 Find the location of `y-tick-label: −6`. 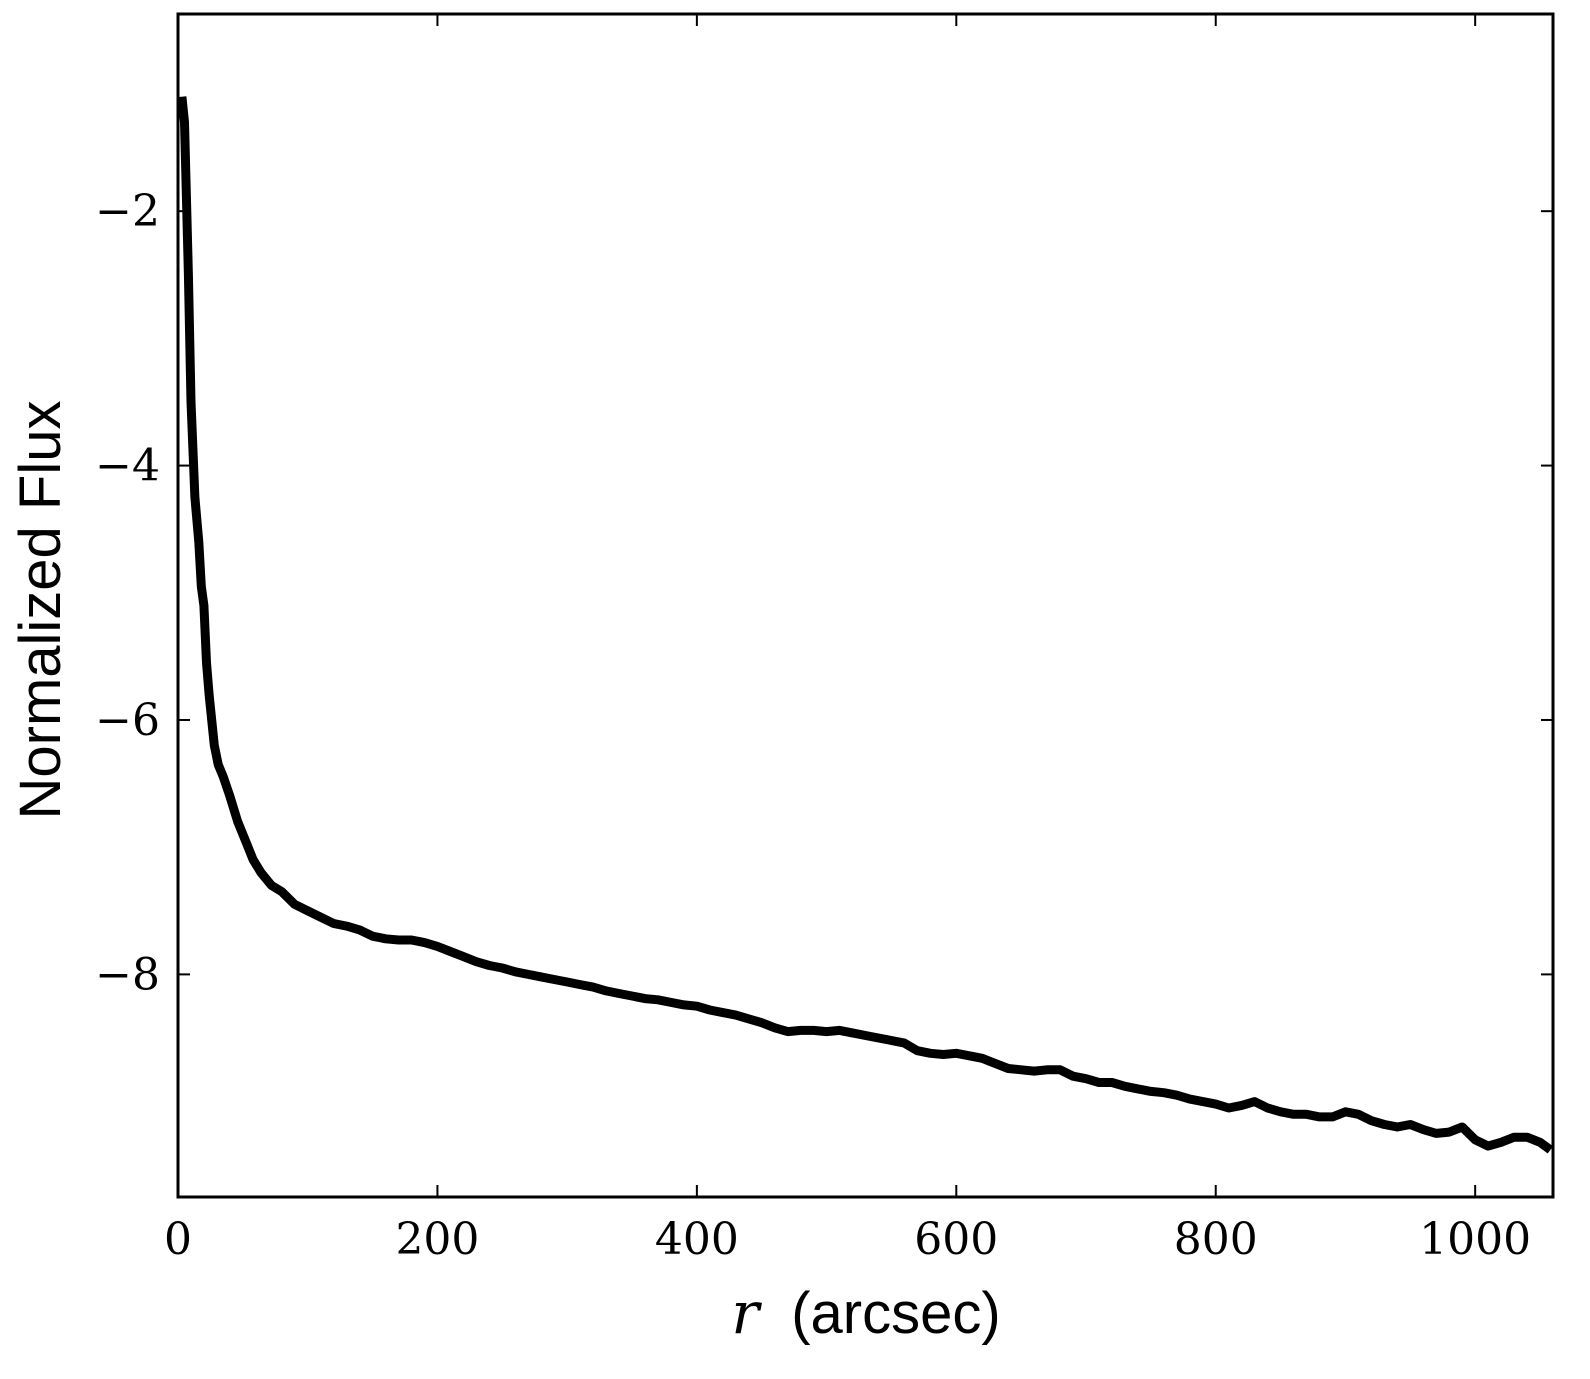

y-tick-label: −6 is located at coordinates (127, 720).